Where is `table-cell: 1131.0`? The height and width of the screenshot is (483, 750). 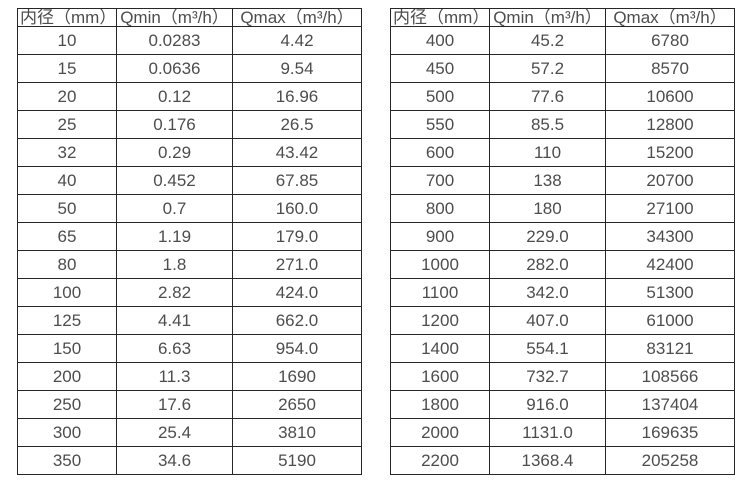 table-cell: 1131.0 is located at coordinates (547, 432).